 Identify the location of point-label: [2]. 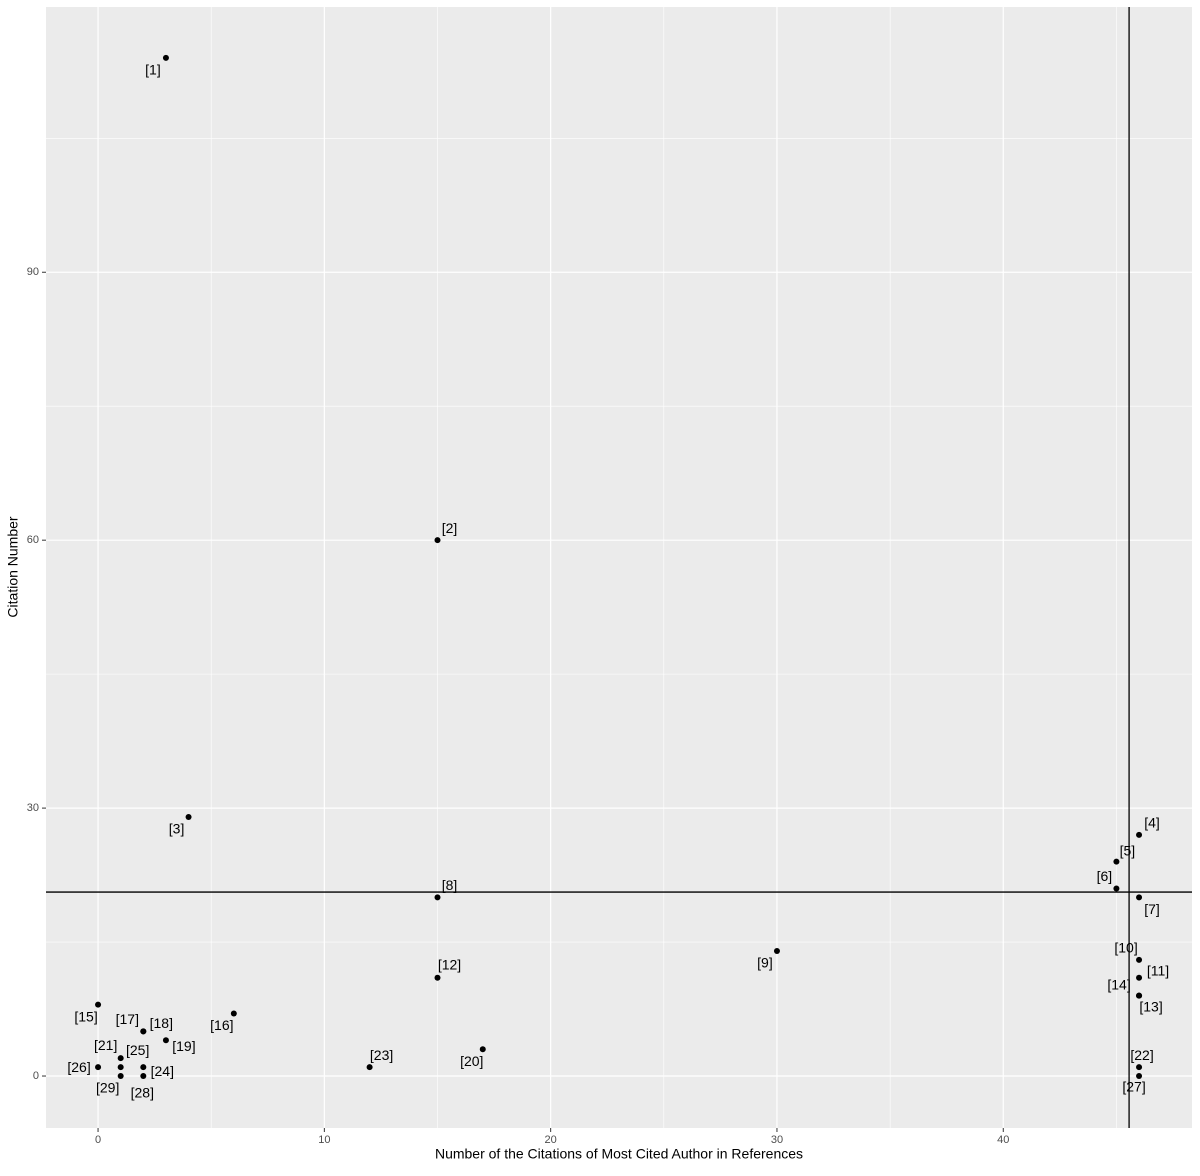
(450, 528).